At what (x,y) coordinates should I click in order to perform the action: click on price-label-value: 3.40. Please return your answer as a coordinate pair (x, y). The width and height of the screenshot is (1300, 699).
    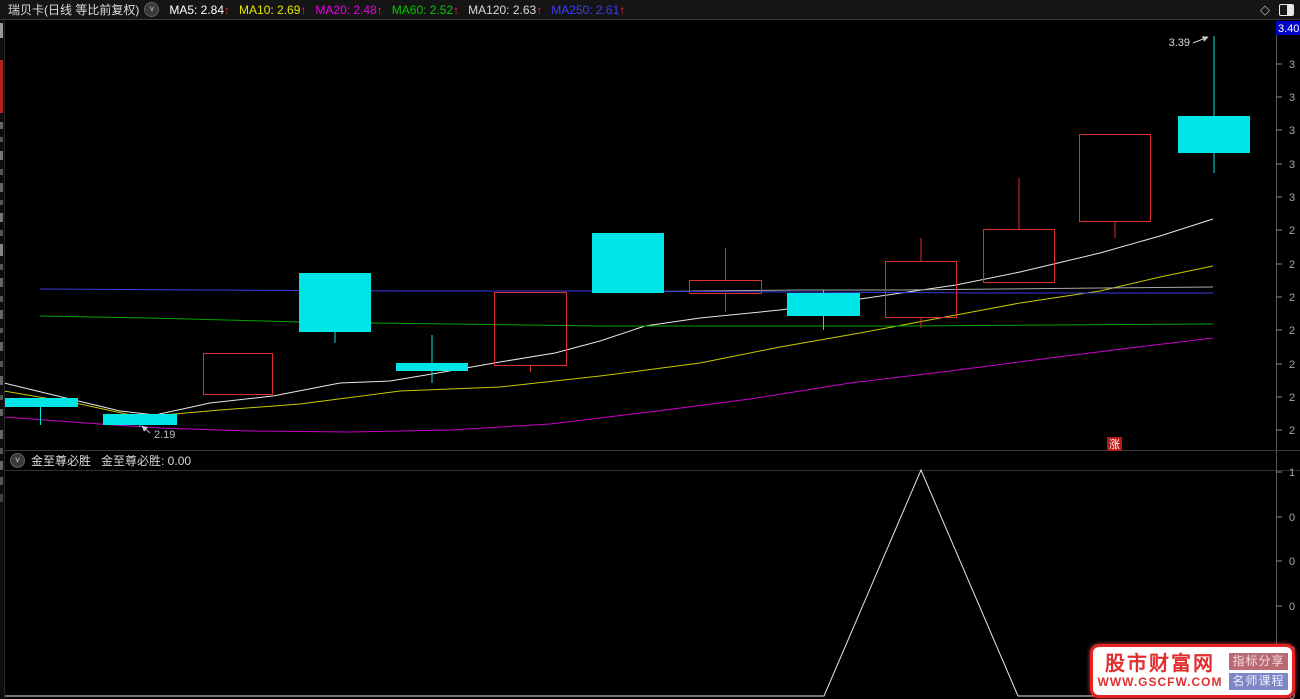
    Looking at the image, I should click on (1288, 29).